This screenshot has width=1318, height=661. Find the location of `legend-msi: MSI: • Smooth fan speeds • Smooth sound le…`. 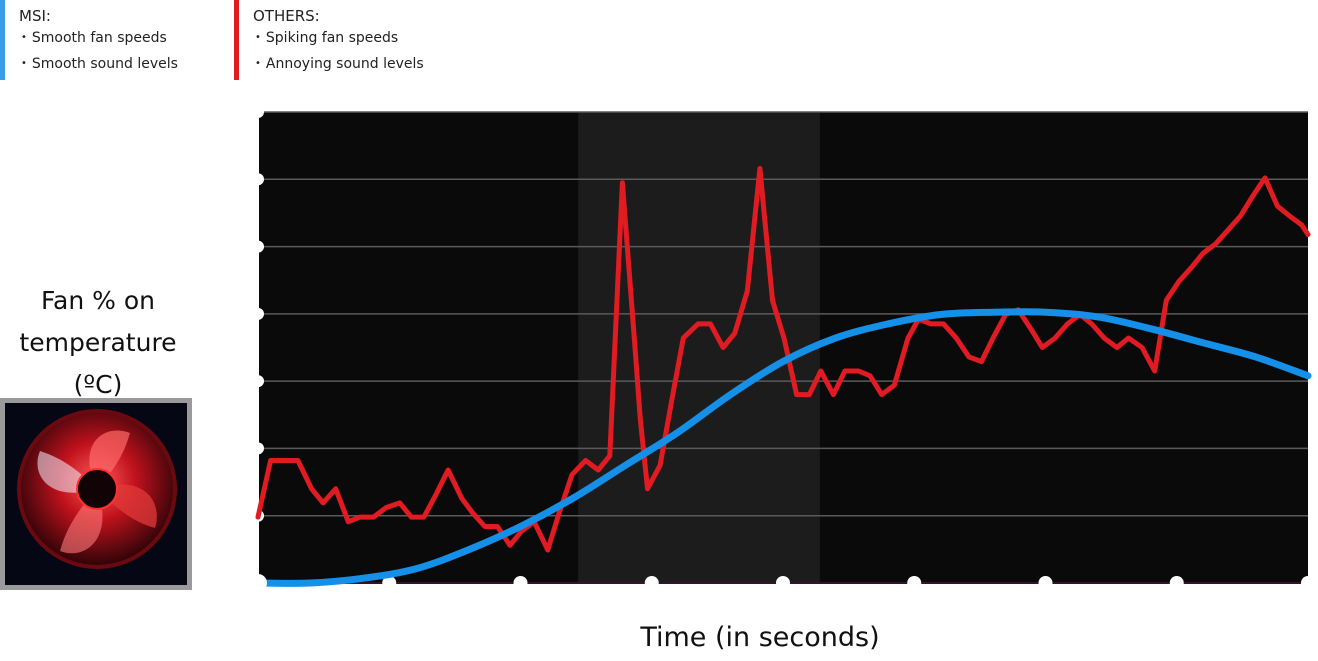

legend-msi: MSI: • Smooth fan speeds • Smooth sound le… is located at coordinates (110, 40).